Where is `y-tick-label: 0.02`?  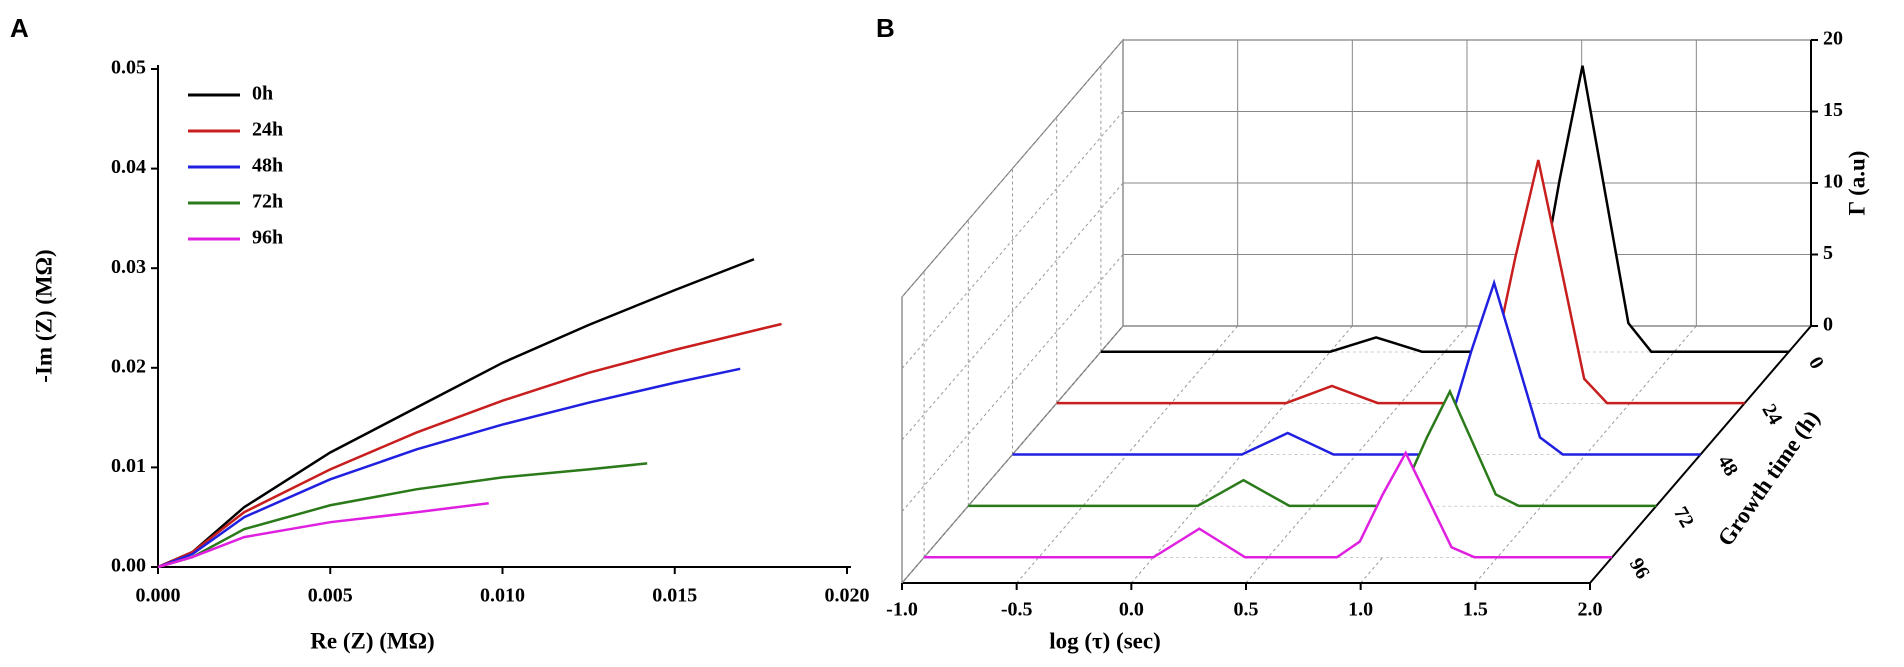 y-tick-label: 0.02 is located at coordinates (128, 366).